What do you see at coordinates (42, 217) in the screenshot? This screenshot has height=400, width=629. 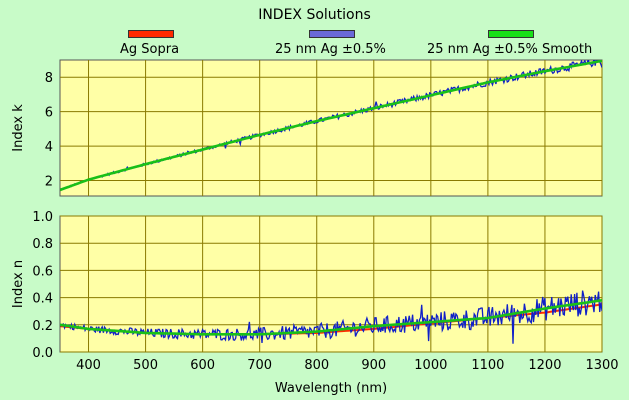 I see `y-tick-label: 1.0` at bounding box center [42, 217].